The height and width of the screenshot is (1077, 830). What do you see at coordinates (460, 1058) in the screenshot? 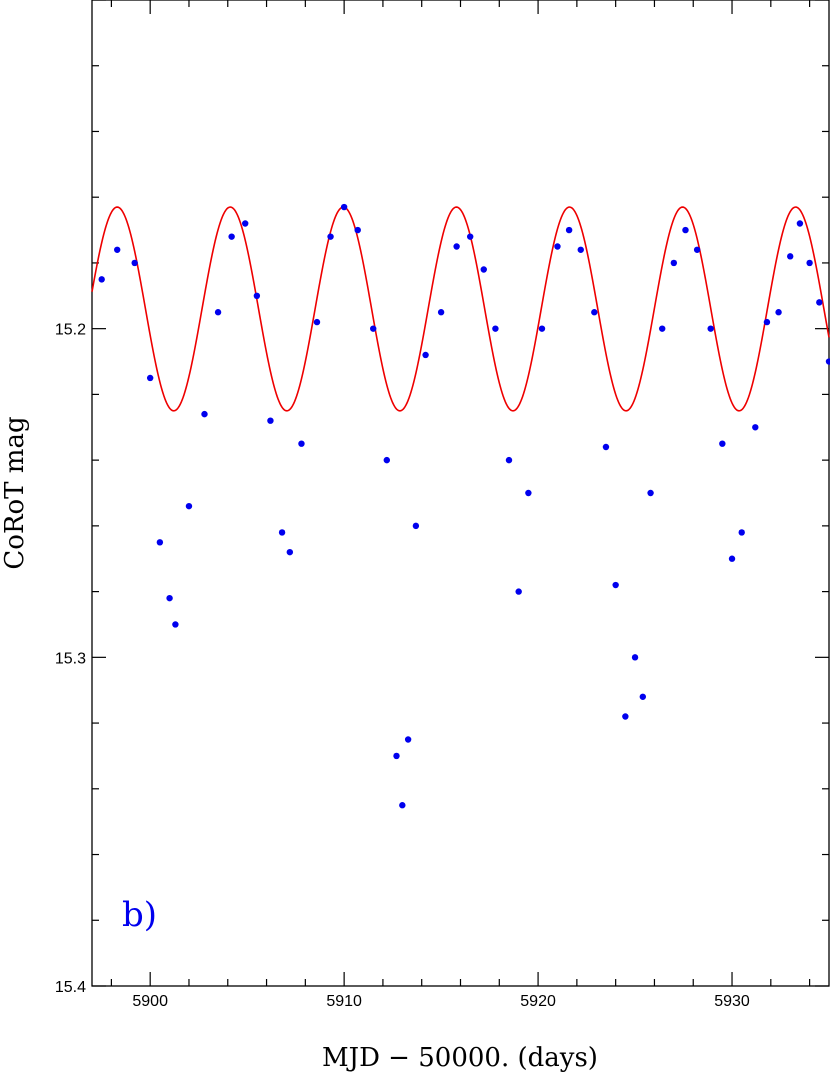
I see `x-axis-title: MJD − 50000. (days)` at bounding box center [460, 1058].